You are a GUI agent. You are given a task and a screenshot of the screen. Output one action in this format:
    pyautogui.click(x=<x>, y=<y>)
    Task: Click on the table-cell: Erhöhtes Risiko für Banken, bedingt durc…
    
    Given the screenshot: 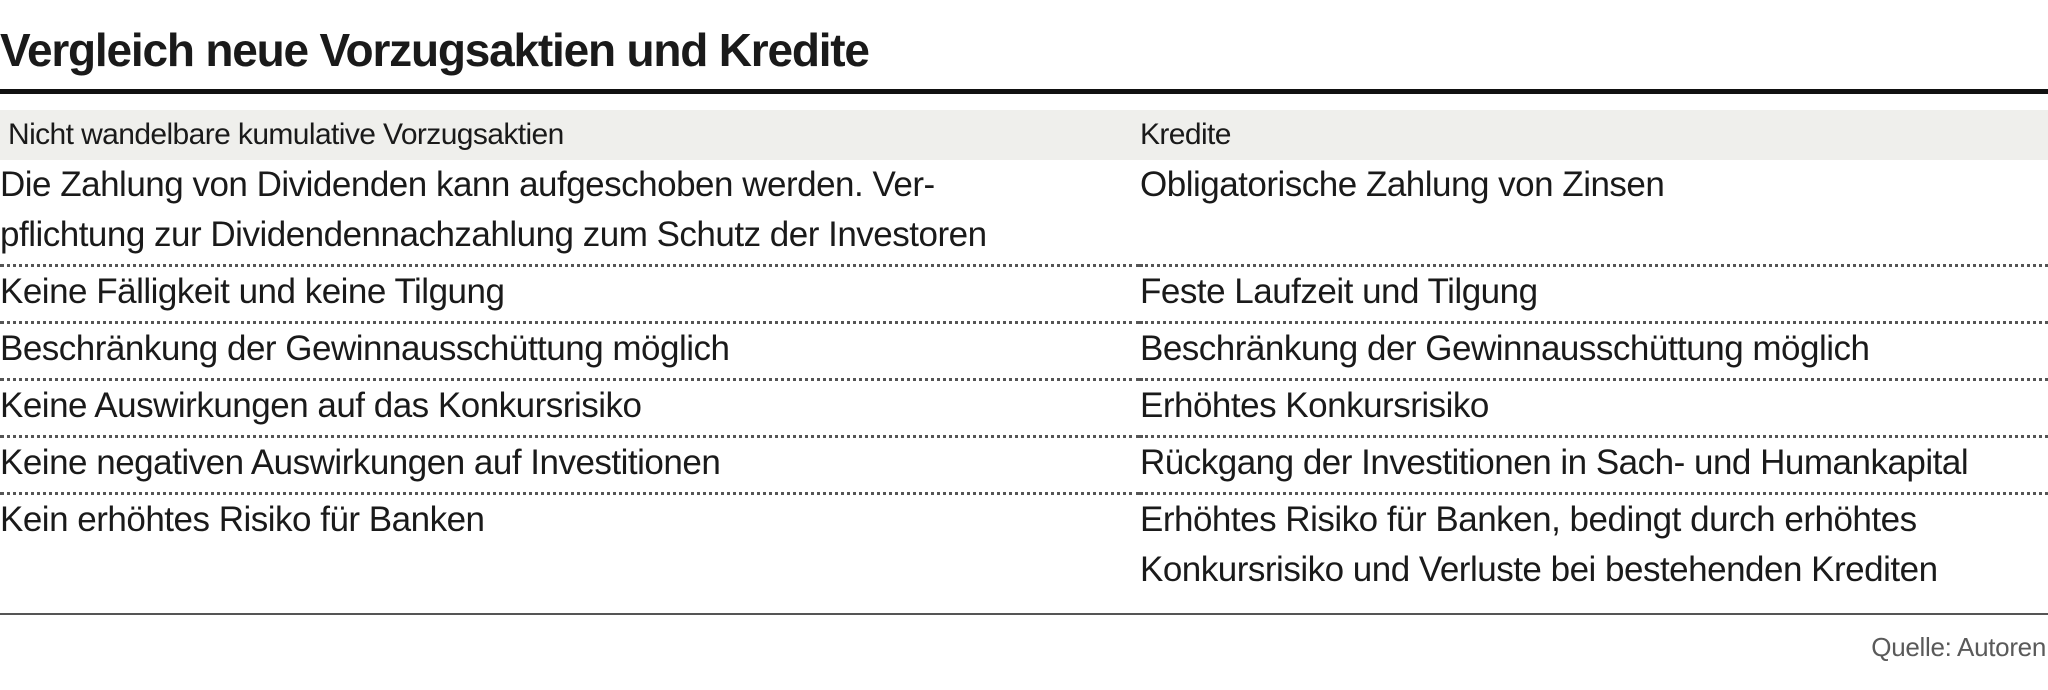 What is the action you would take?
    pyautogui.click(x=1539, y=544)
    